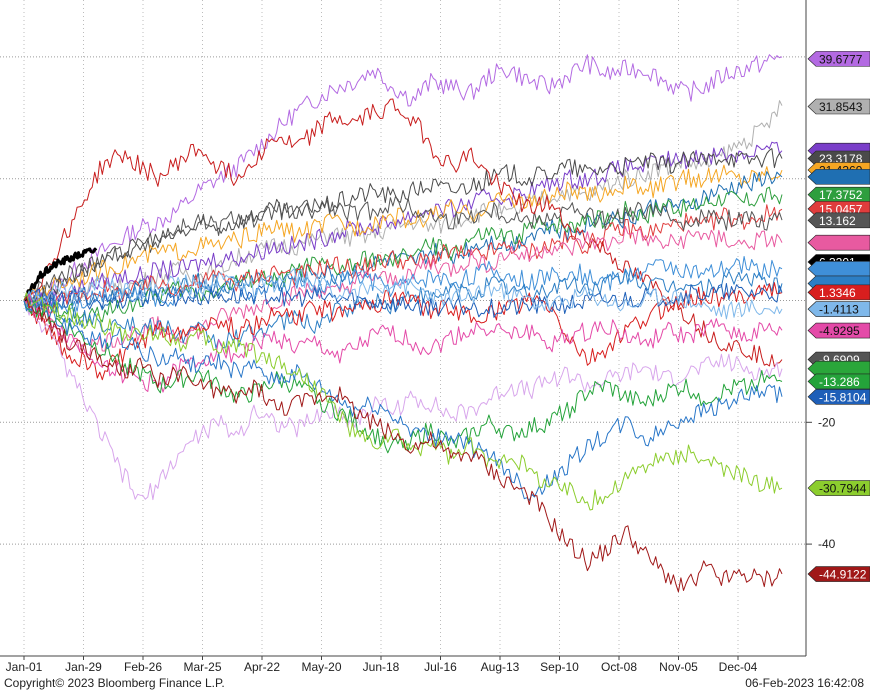 The height and width of the screenshot is (694, 870). Describe the element at coordinates (202, 667) in the screenshot. I see `x-tick-label: Mar-25` at that location.